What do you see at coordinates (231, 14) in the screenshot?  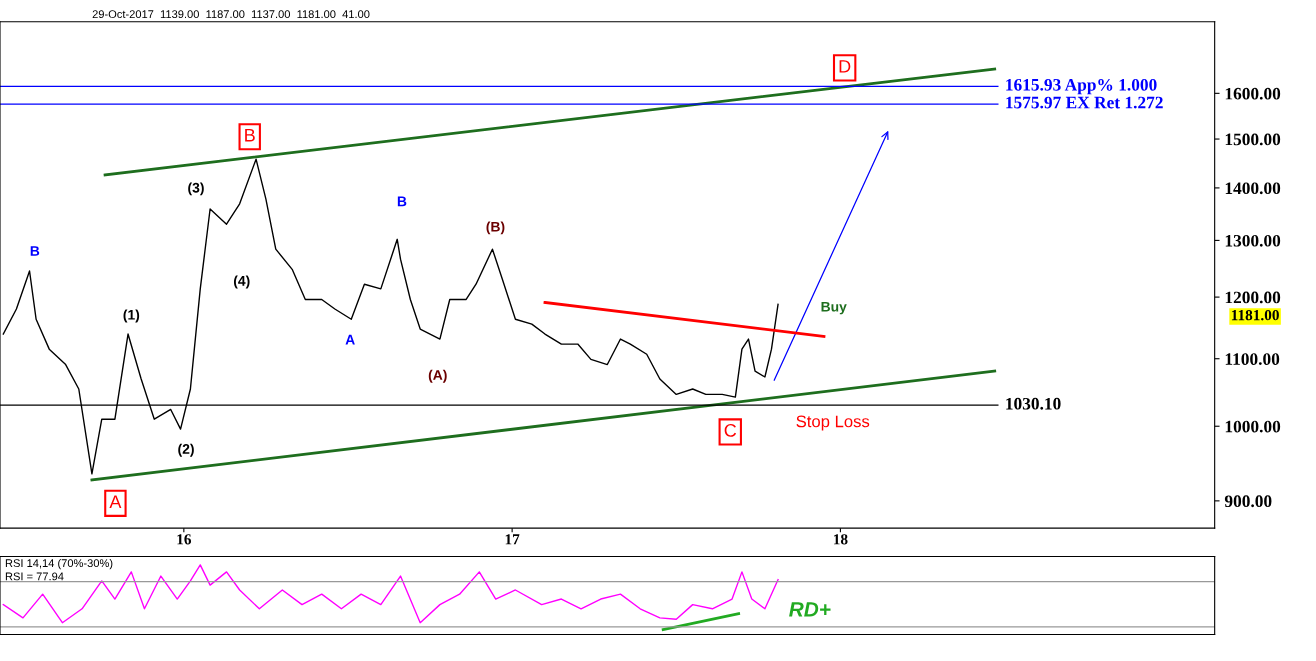 I see `text: 29-Oct-2017 1139.00 1187.00 1137.00 1181.00 41.00` at bounding box center [231, 14].